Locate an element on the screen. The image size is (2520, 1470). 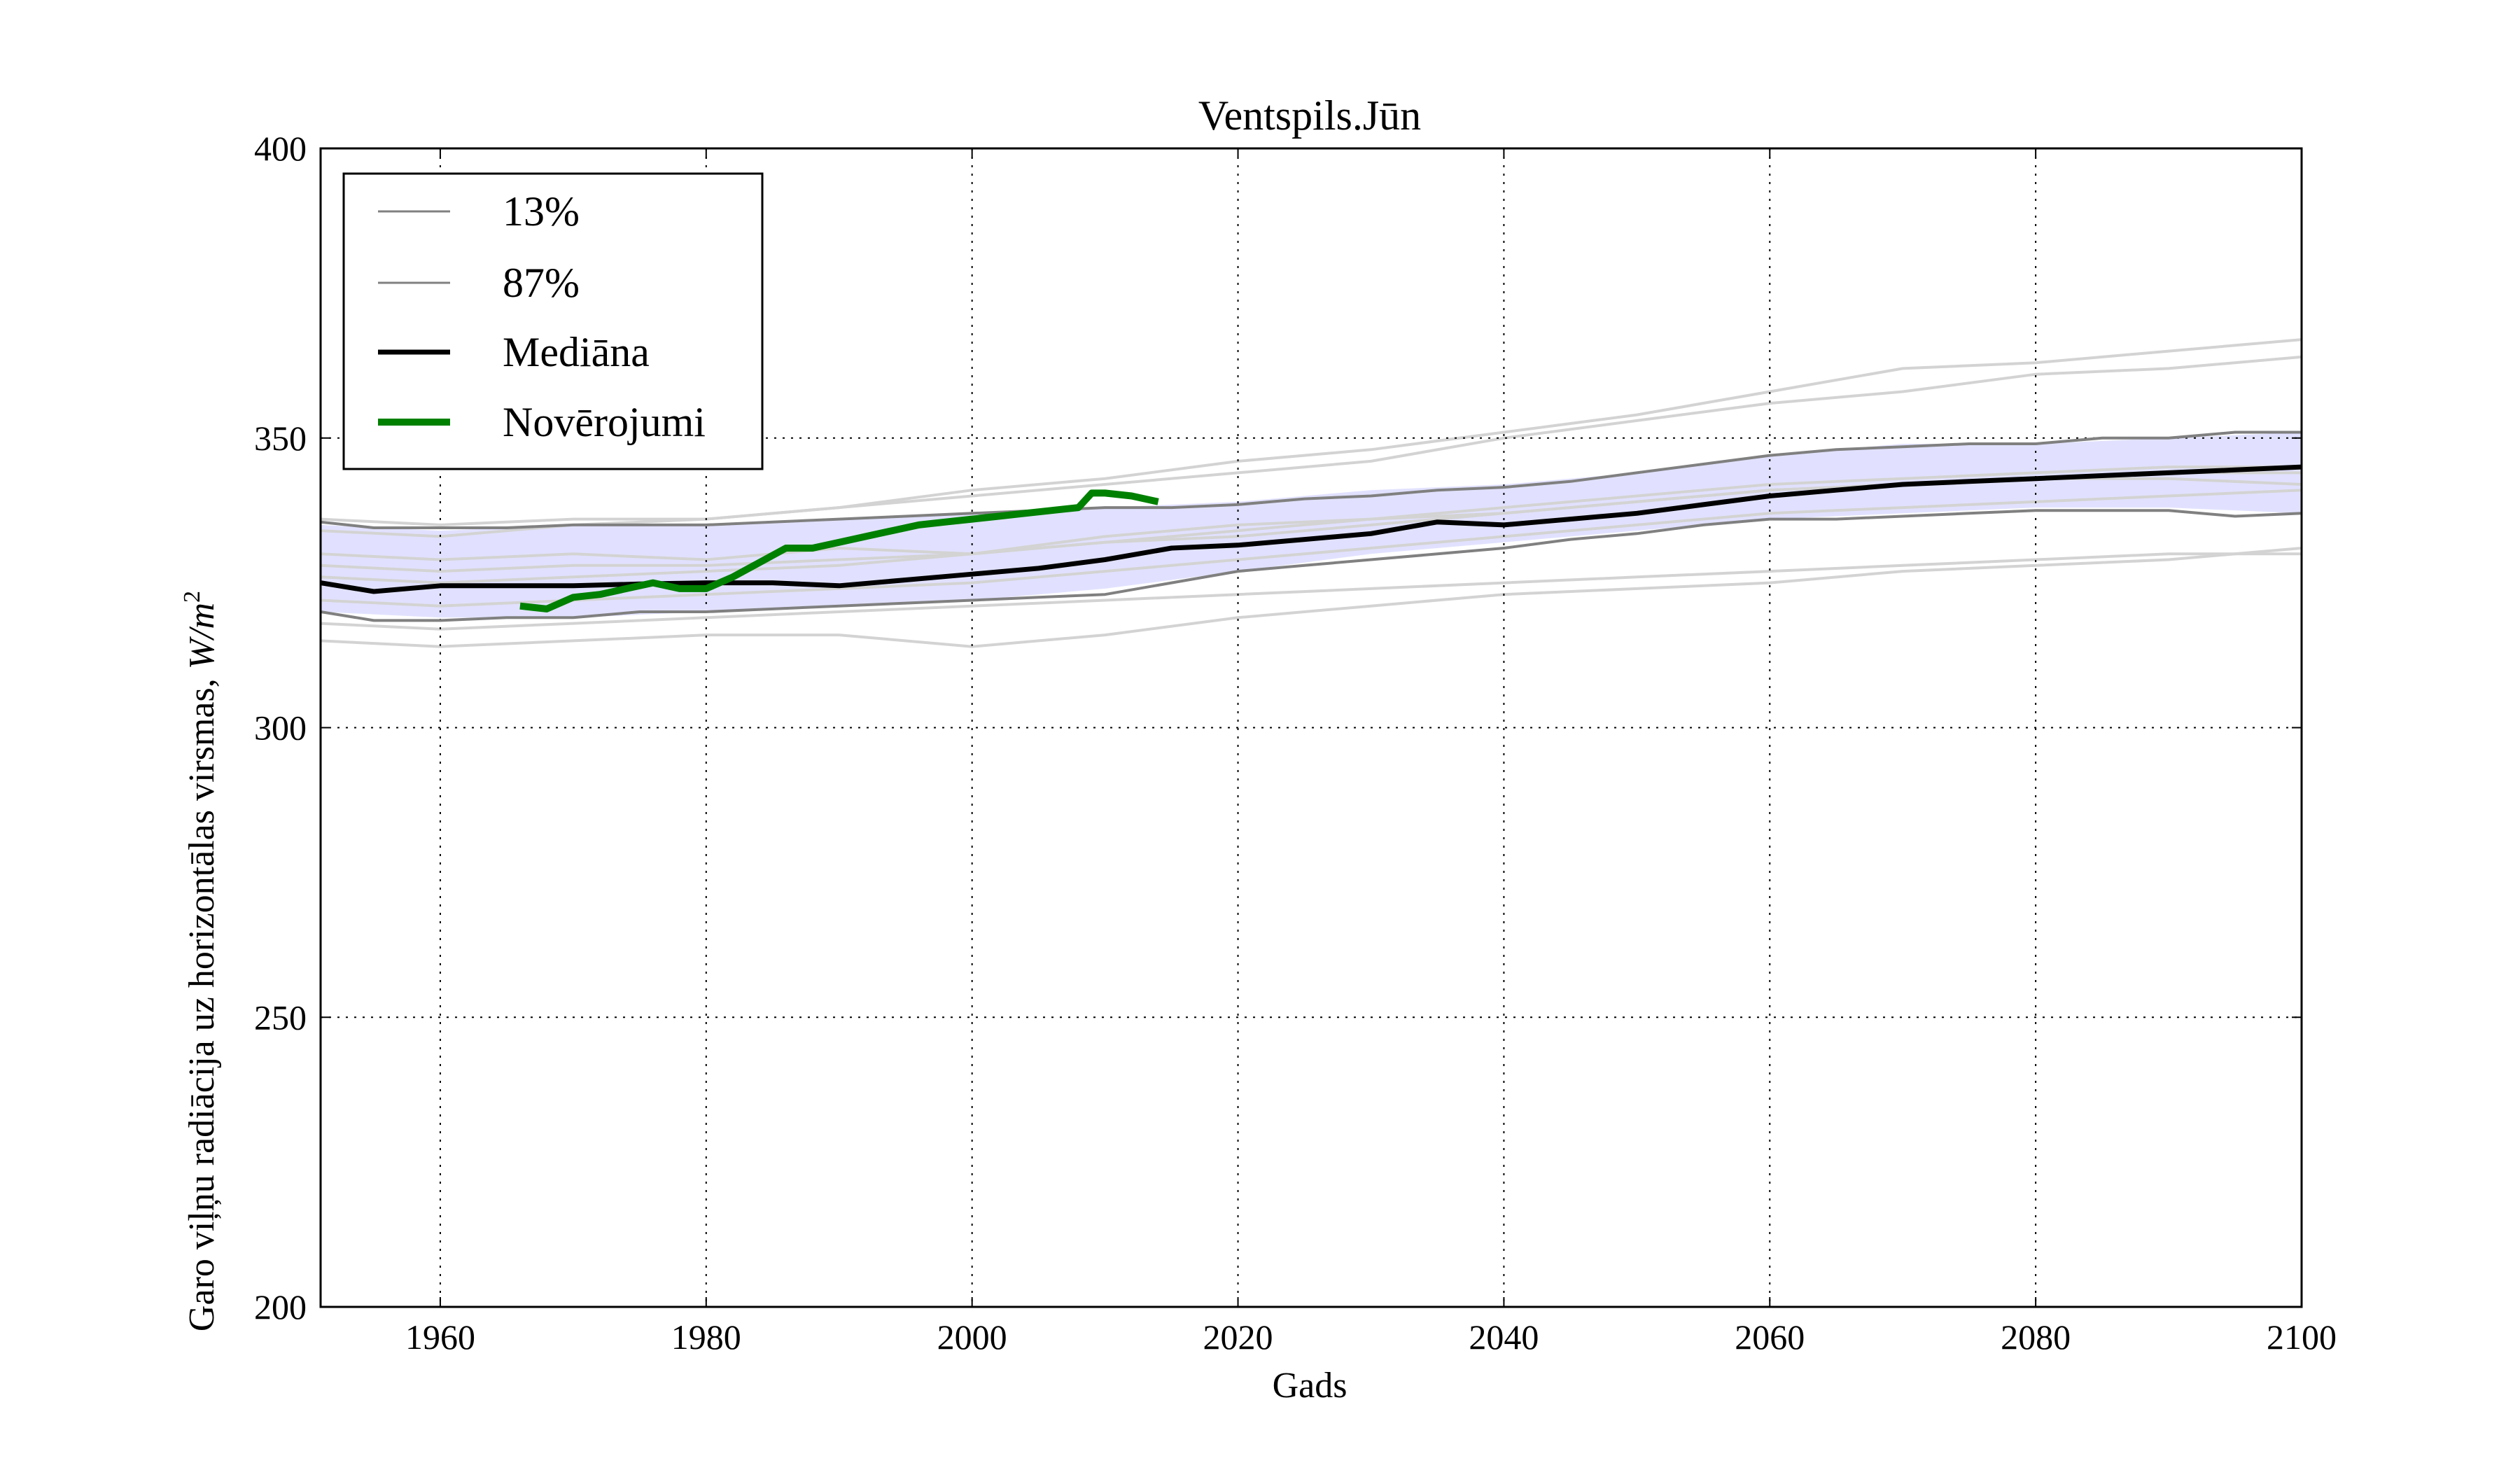
x-tick-label-1980: 1980 is located at coordinates (706, 1337).